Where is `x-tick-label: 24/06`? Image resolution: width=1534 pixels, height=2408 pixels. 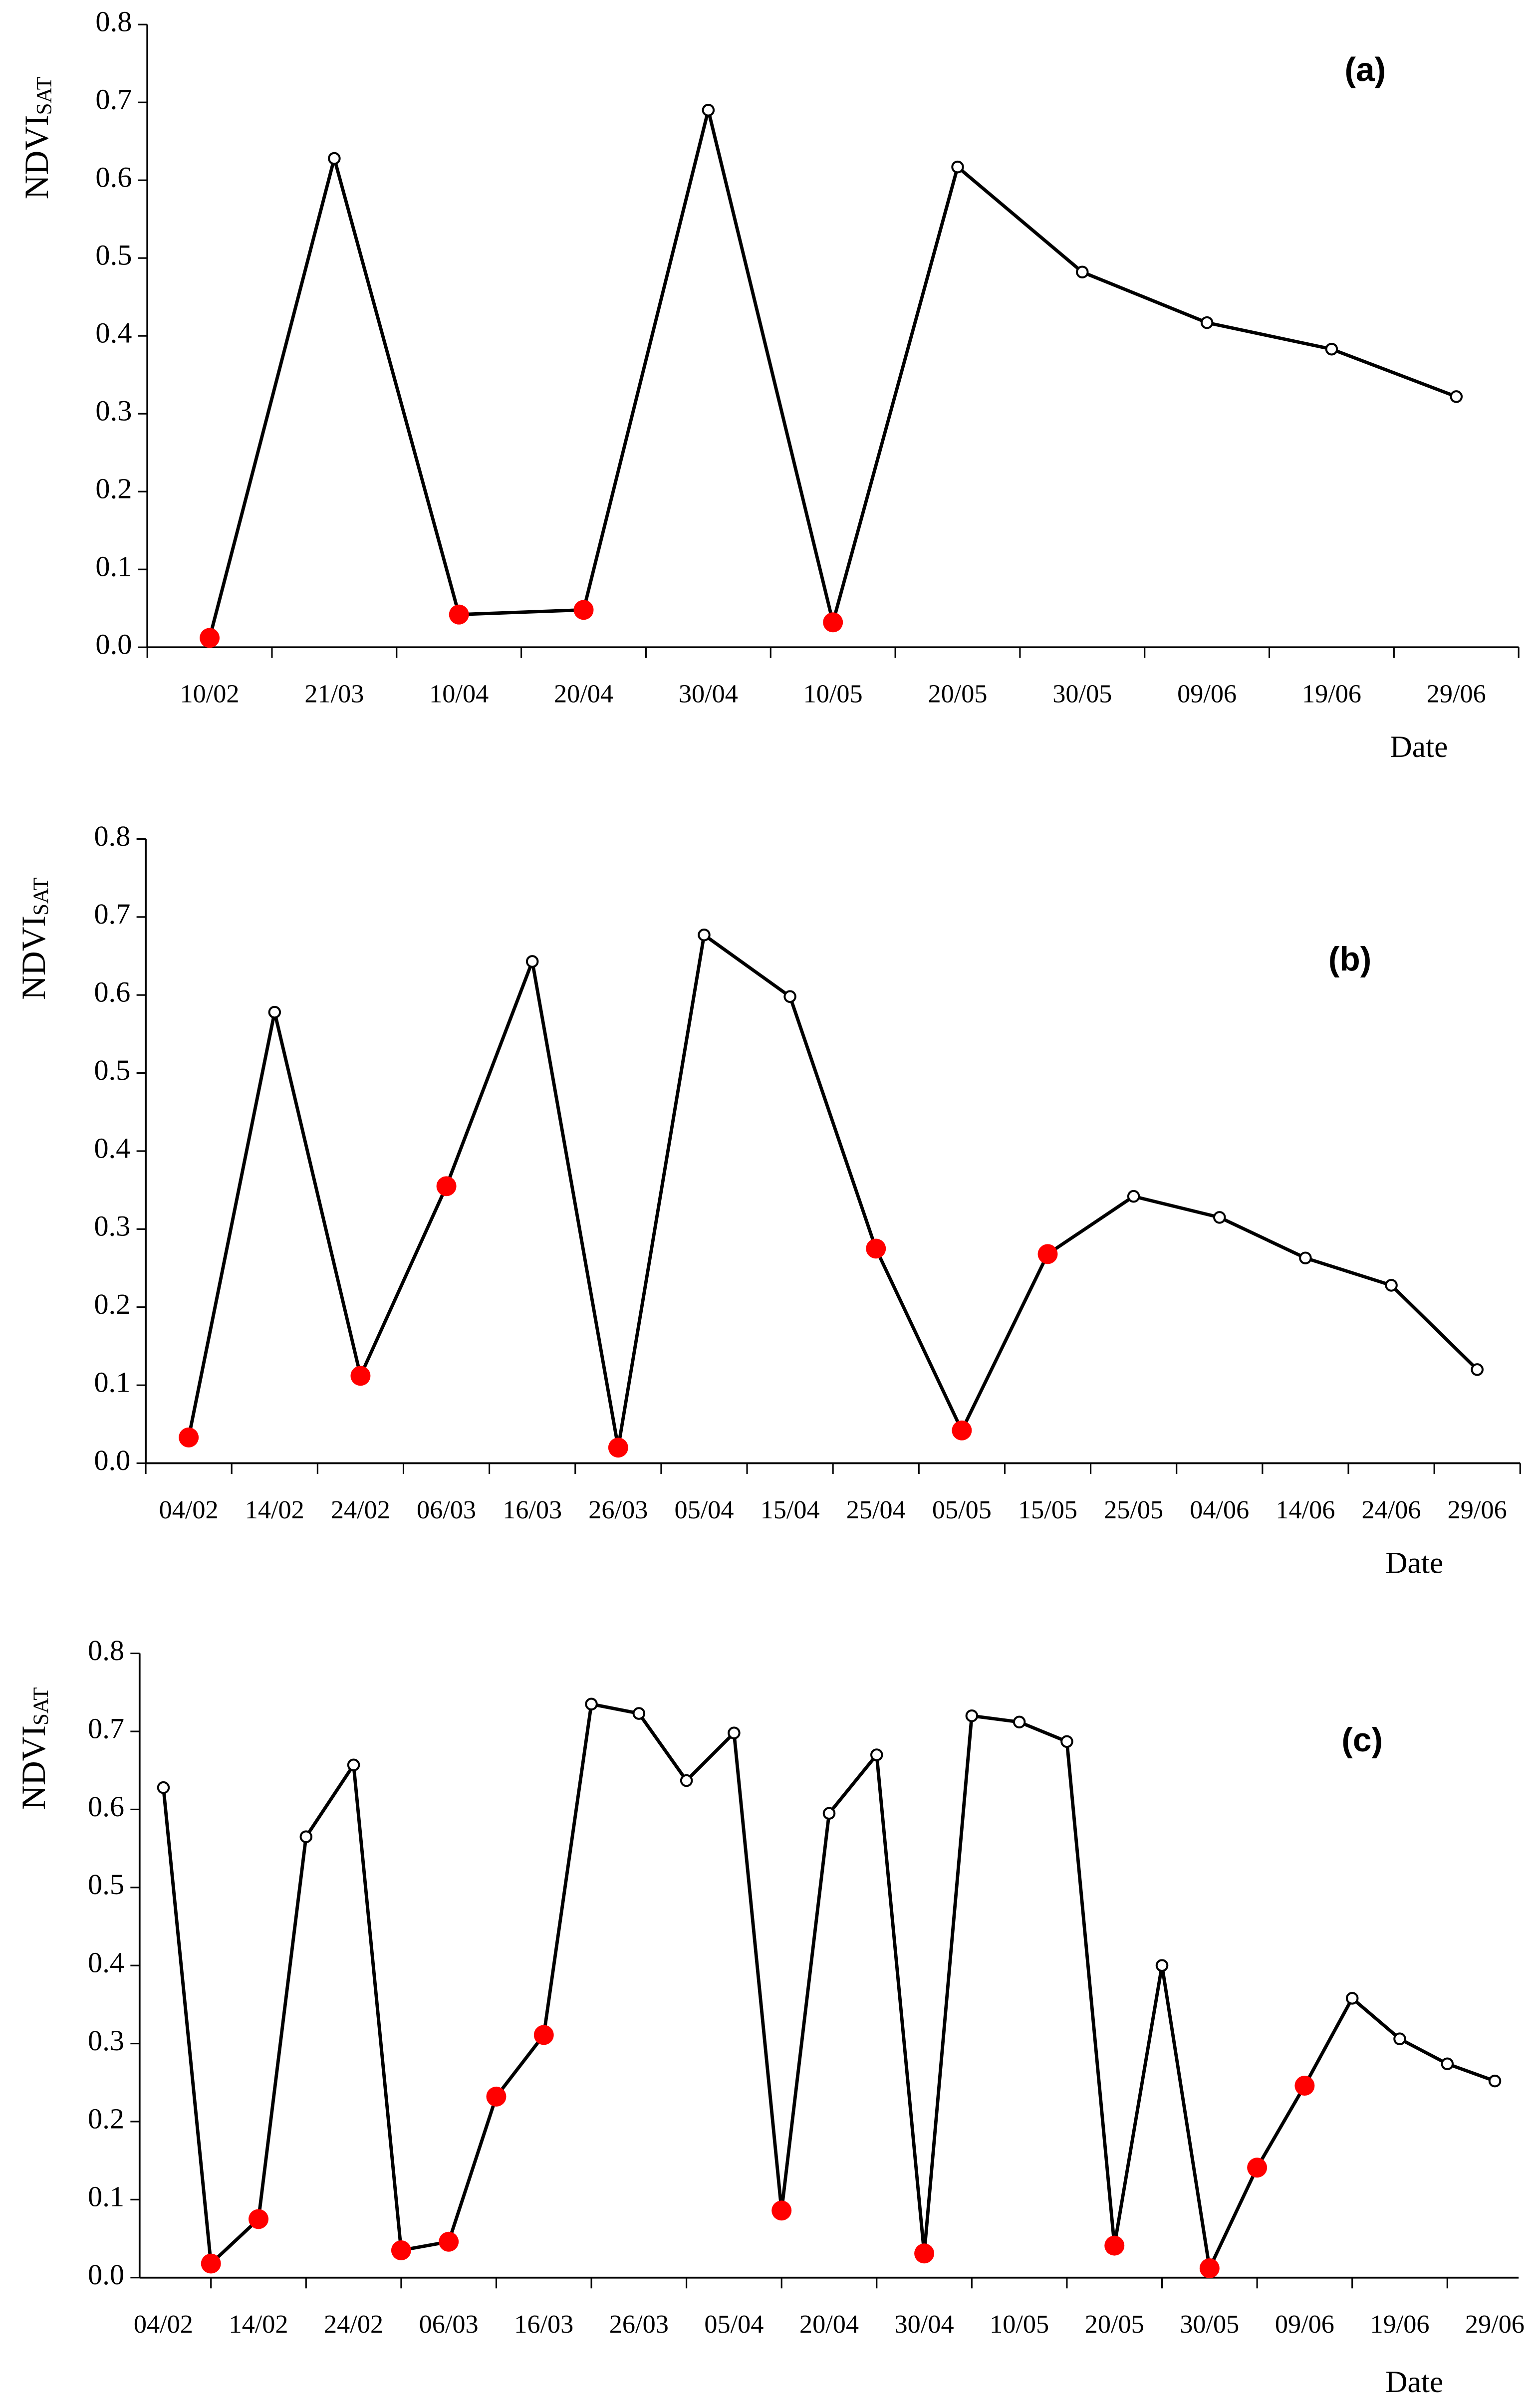 x-tick-label: 24/06 is located at coordinates (1392, 1509).